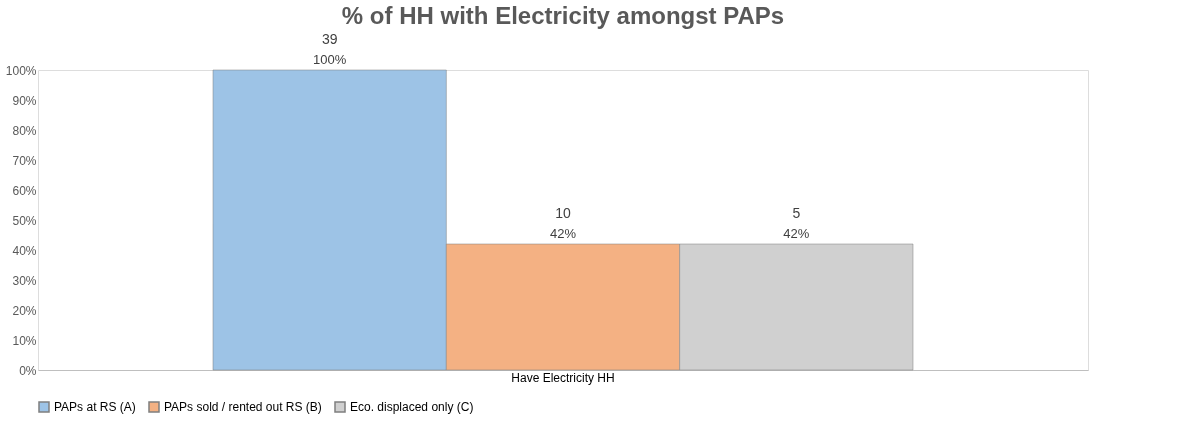  What do you see at coordinates (796, 213) in the screenshot?
I see `annotation: 5` at bounding box center [796, 213].